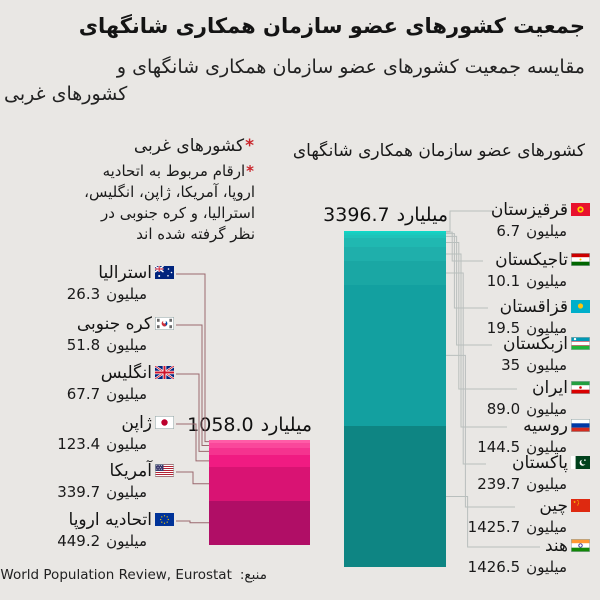 The image size is (600, 600). Describe the element at coordinates (259, 451) in the screenshot. I see `bar-segment-uk` at that location.